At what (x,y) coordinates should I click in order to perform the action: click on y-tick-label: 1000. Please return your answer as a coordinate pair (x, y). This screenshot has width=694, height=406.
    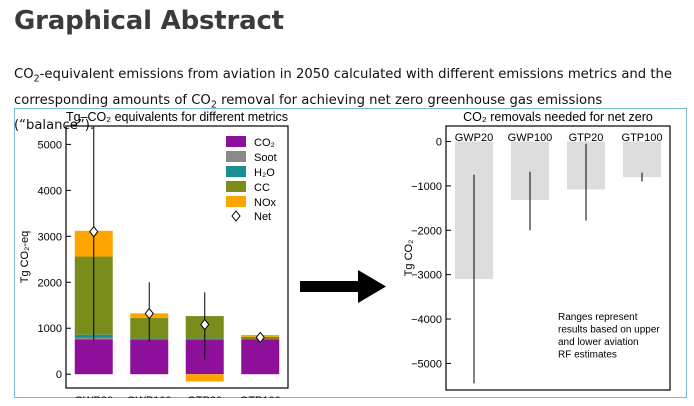
    Looking at the image, I should click on (50, 329).